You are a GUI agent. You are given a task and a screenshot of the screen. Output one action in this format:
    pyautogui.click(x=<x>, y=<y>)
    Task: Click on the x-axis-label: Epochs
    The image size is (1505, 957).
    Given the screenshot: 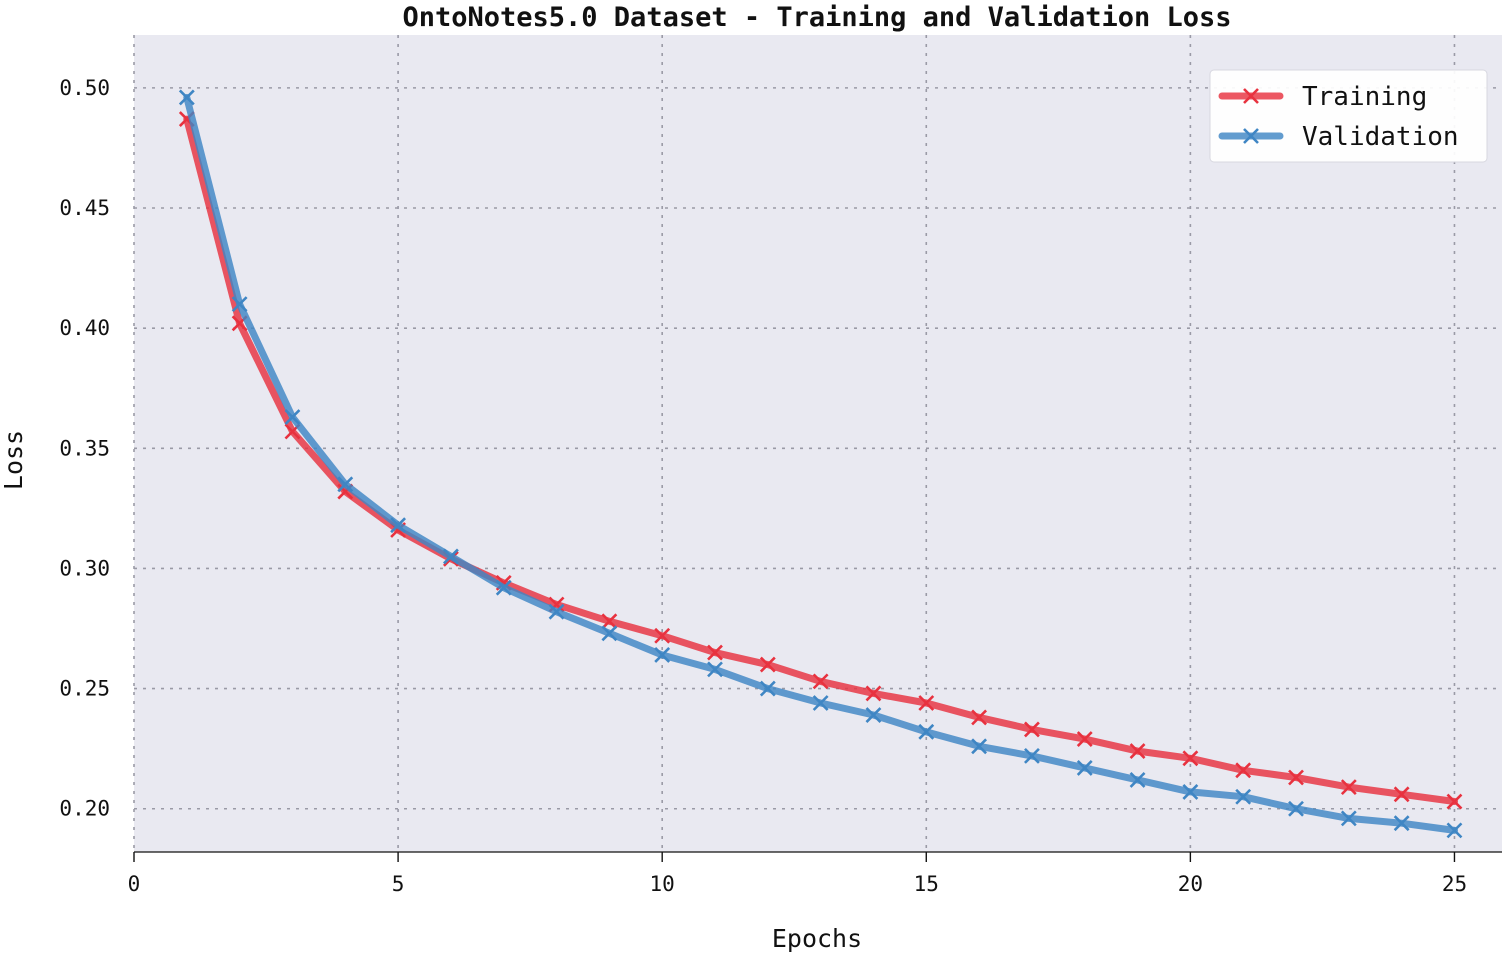 What is the action you would take?
    pyautogui.click(x=817, y=938)
    